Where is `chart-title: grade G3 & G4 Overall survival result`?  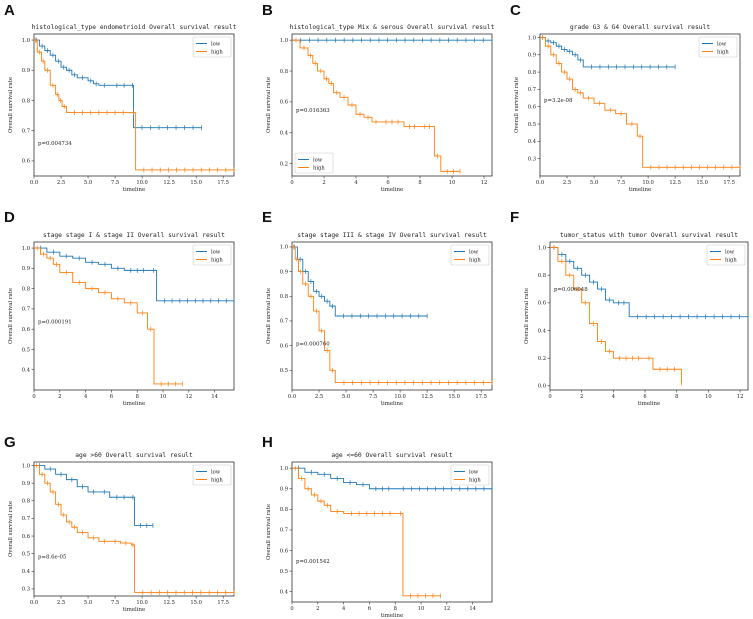 chart-title: grade G3 & G4 Overall survival result is located at coordinates (640, 27).